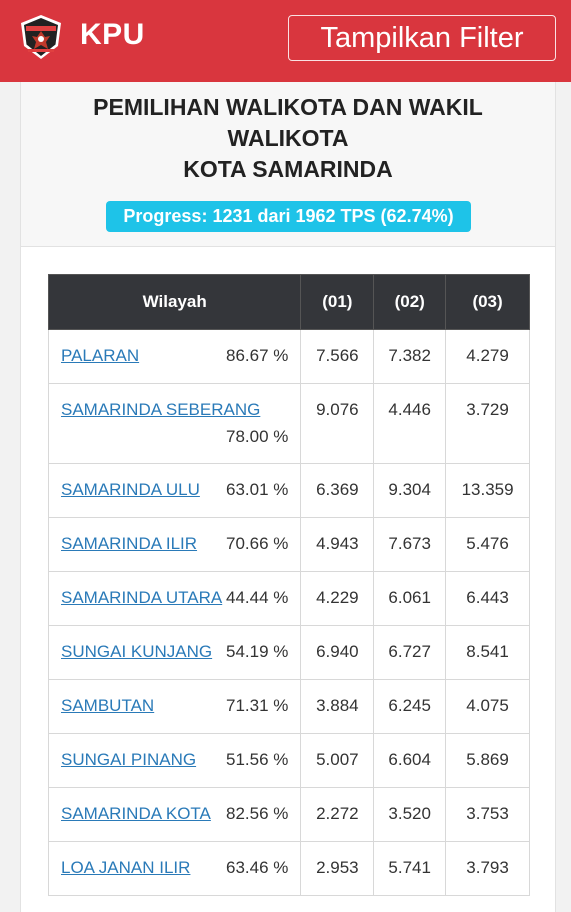 The width and height of the screenshot is (571, 912). What do you see at coordinates (337, 652) in the screenshot?
I see `votes-01: 6.940` at bounding box center [337, 652].